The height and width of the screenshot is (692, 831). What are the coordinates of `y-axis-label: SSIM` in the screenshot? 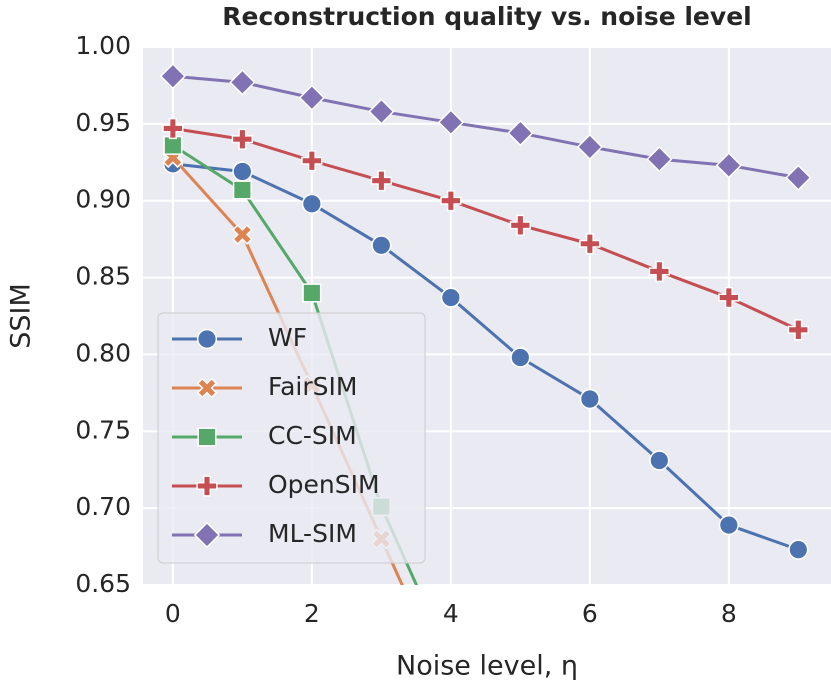 It's located at (21, 316).